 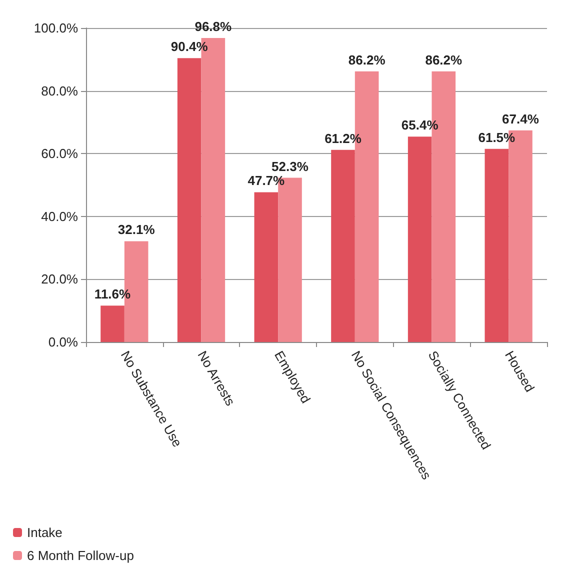 What do you see at coordinates (267, 180) in the screenshot?
I see `data-label: 47.7%` at bounding box center [267, 180].